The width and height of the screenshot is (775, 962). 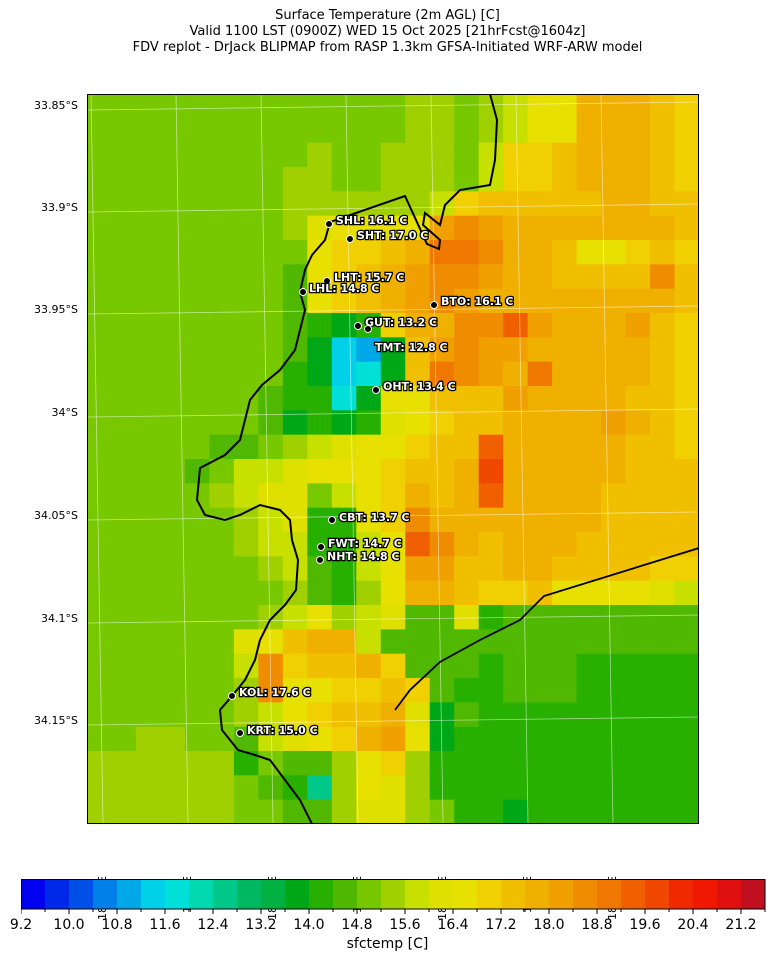 What do you see at coordinates (393, 619) in the screenshot?
I see `latitude-gridline` at bounding box center [393, 619].